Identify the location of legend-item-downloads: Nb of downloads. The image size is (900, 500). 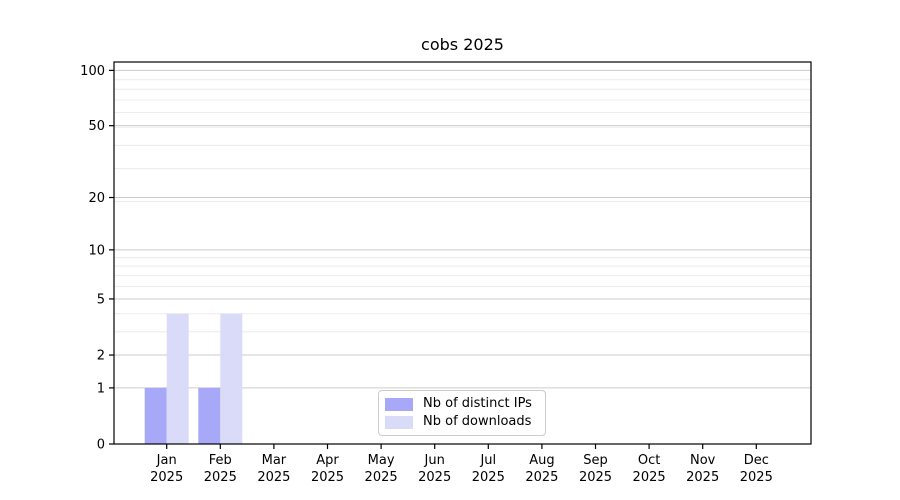
(461, 422).